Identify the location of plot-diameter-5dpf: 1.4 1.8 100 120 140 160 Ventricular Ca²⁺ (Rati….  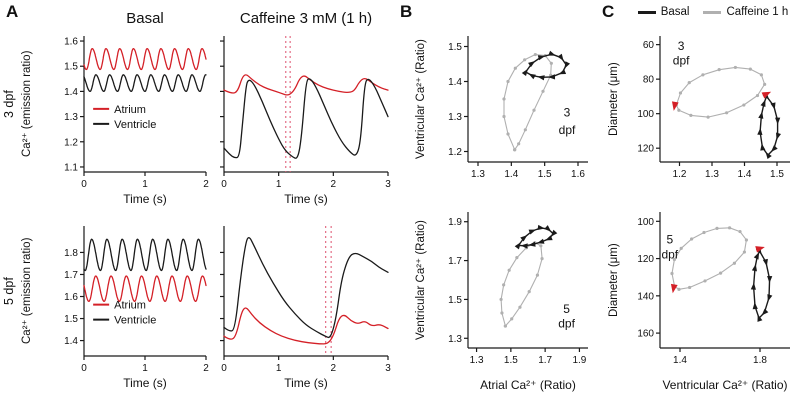
(713, 302).